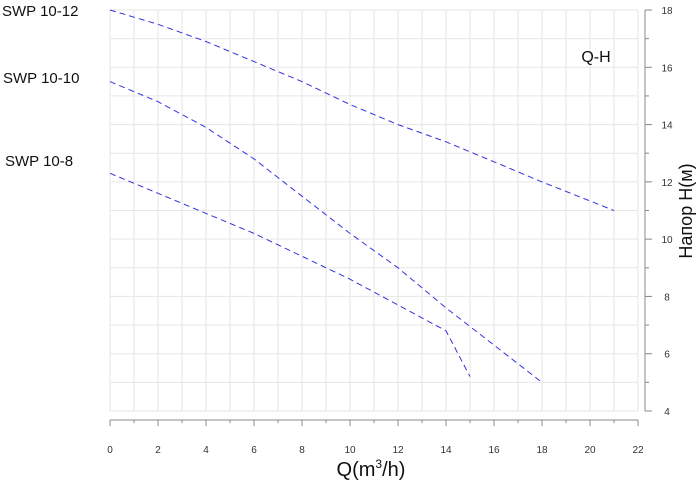 Image resolution: width=700 pixels, height=483 pixels. What do you see at coordinates (667, 297) in the screenshot?
I see `y-tick-label: 8` at bounding box center [667, 297].